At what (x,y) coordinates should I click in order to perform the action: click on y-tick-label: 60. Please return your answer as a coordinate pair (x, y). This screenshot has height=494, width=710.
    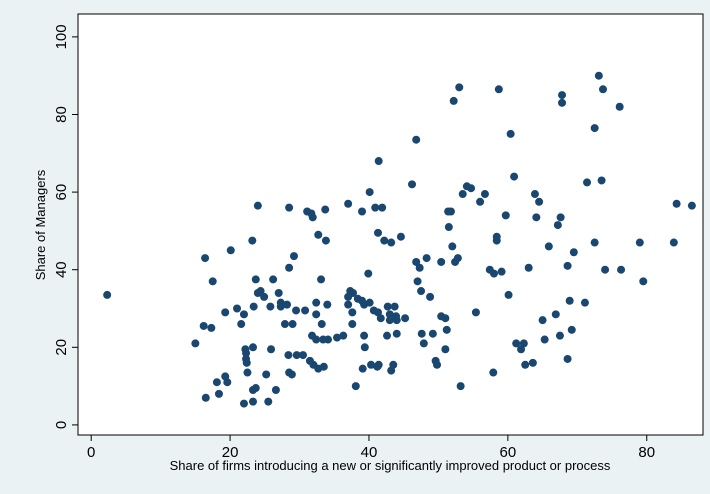
    Looking at the image, I should click on (61, 192).